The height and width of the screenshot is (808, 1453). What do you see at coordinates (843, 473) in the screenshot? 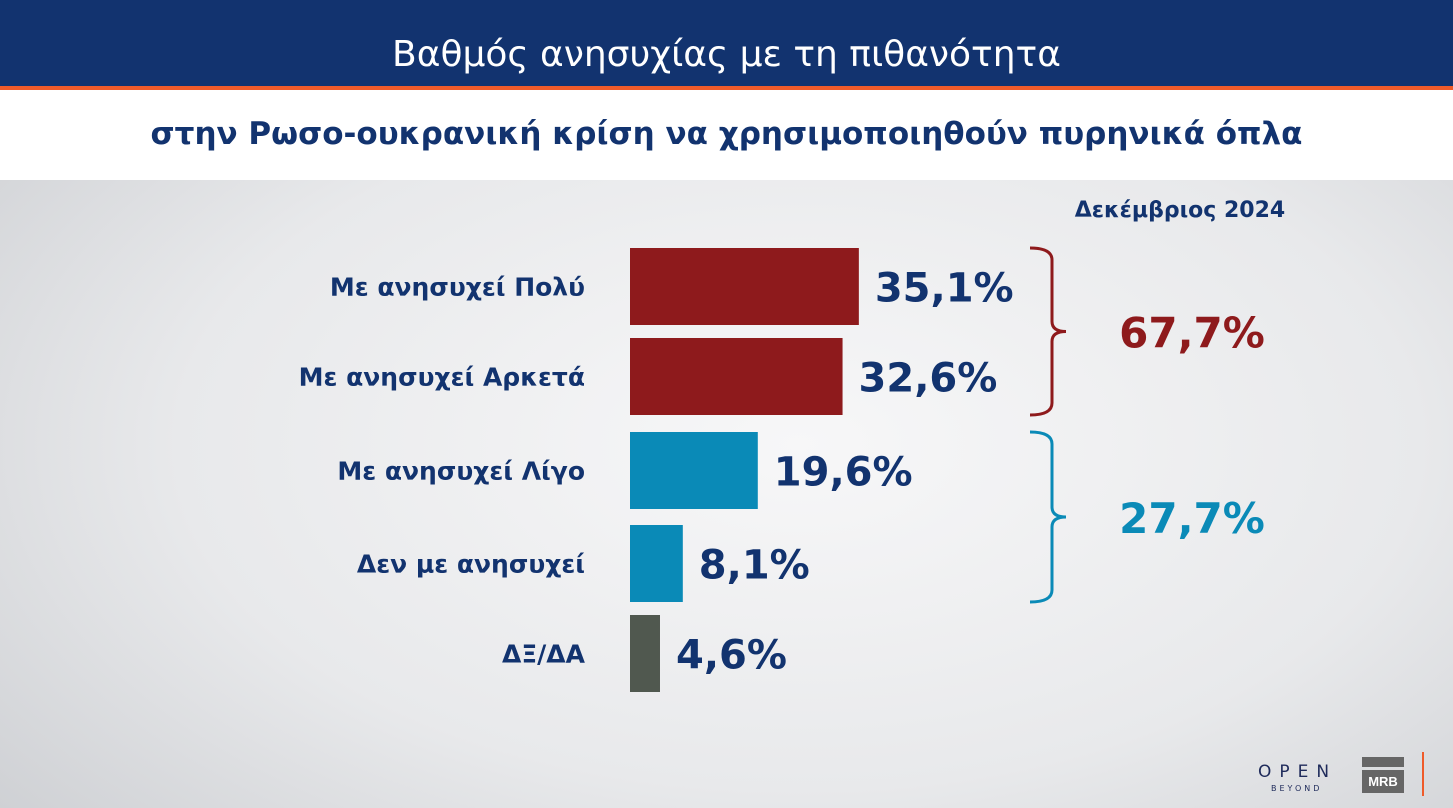
I see `data-label: 19,6%` at bounding box center [843, 473].